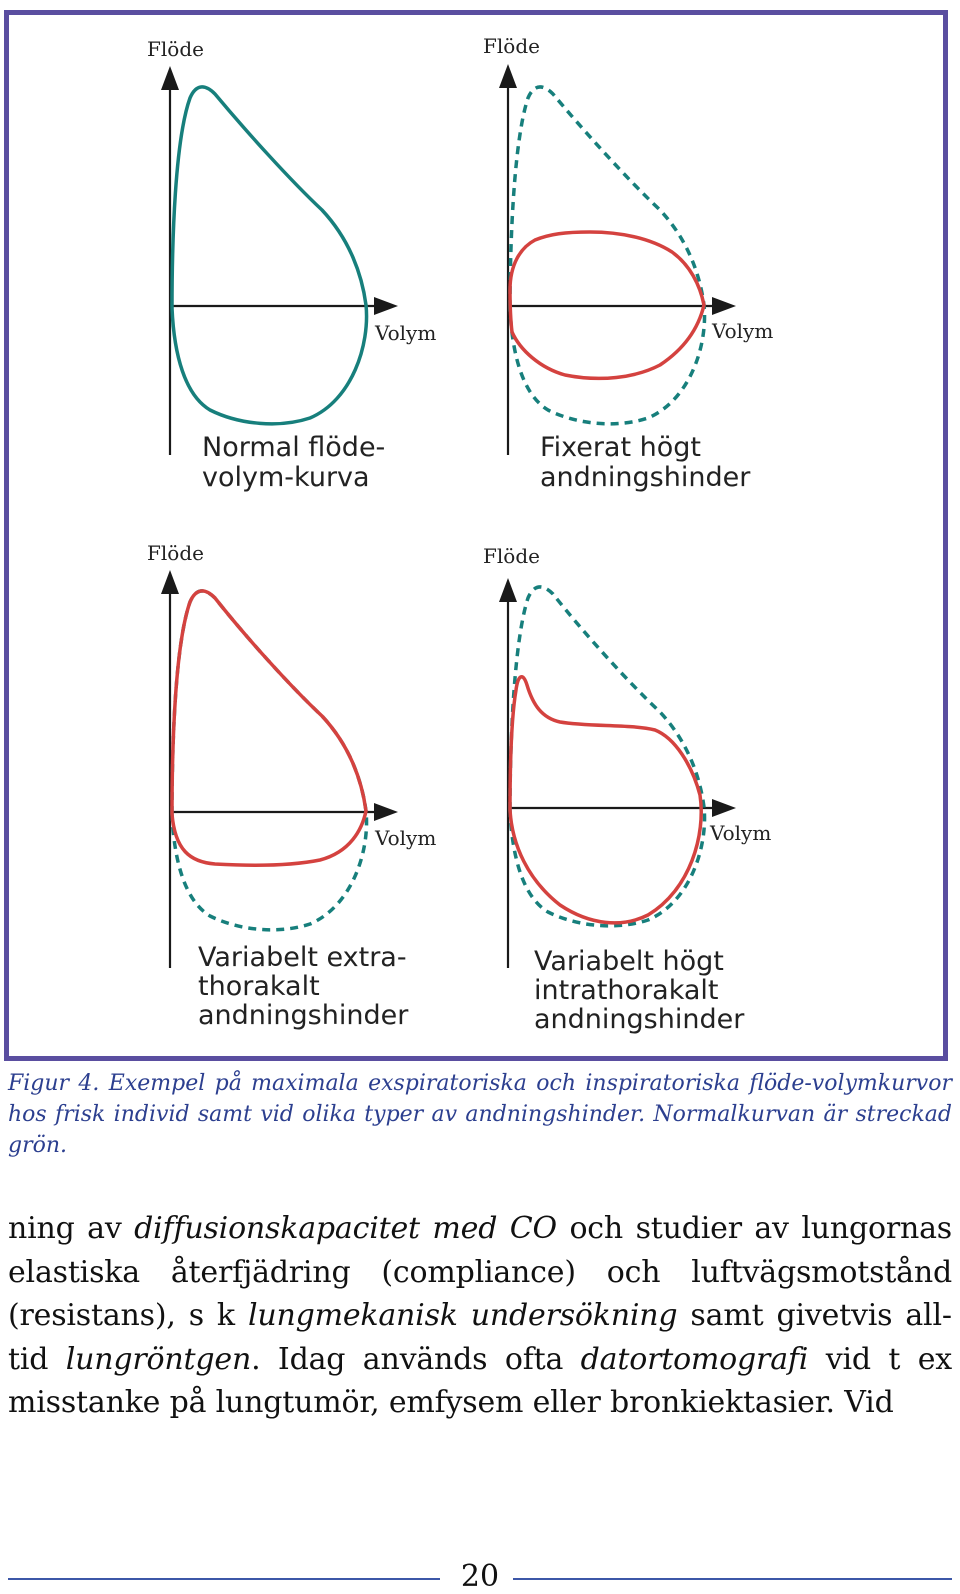  I want to click on body-emphasis: datortomografi, so click(694, 1359).